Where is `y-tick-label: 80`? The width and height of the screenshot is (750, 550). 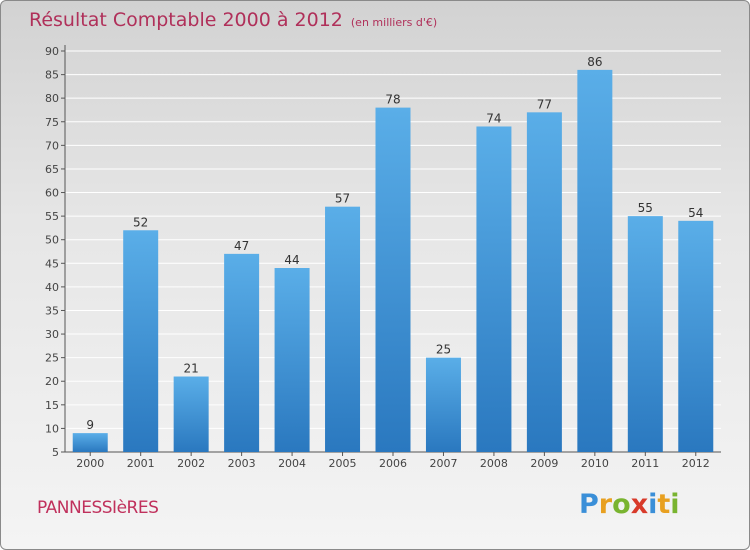 y-tick-label: 80 is located at coordinates (52, 98).